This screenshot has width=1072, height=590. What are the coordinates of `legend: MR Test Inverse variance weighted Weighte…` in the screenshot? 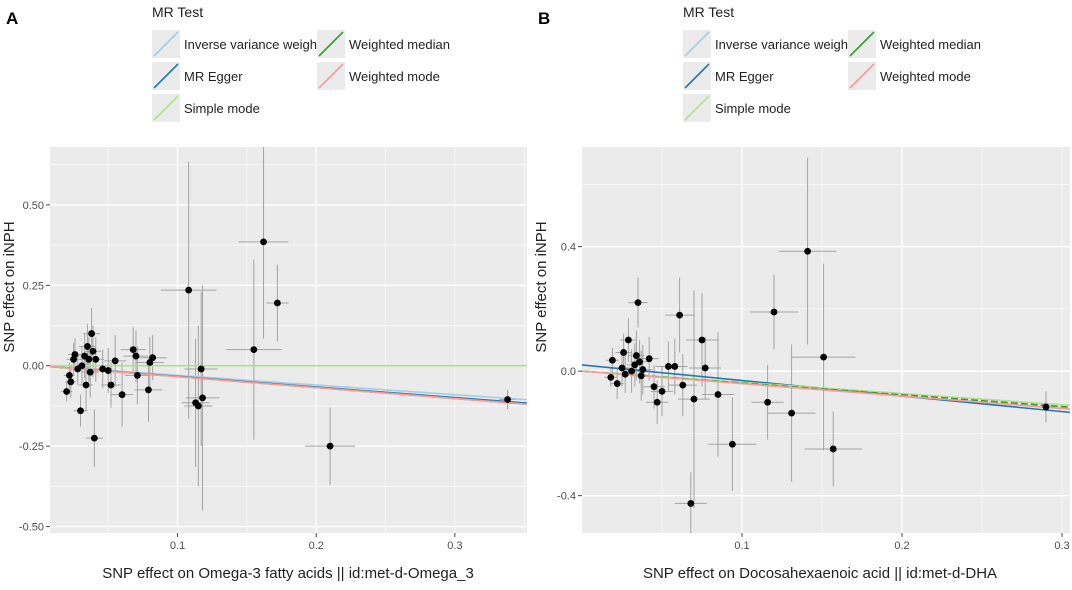 It's located at (832, 63).